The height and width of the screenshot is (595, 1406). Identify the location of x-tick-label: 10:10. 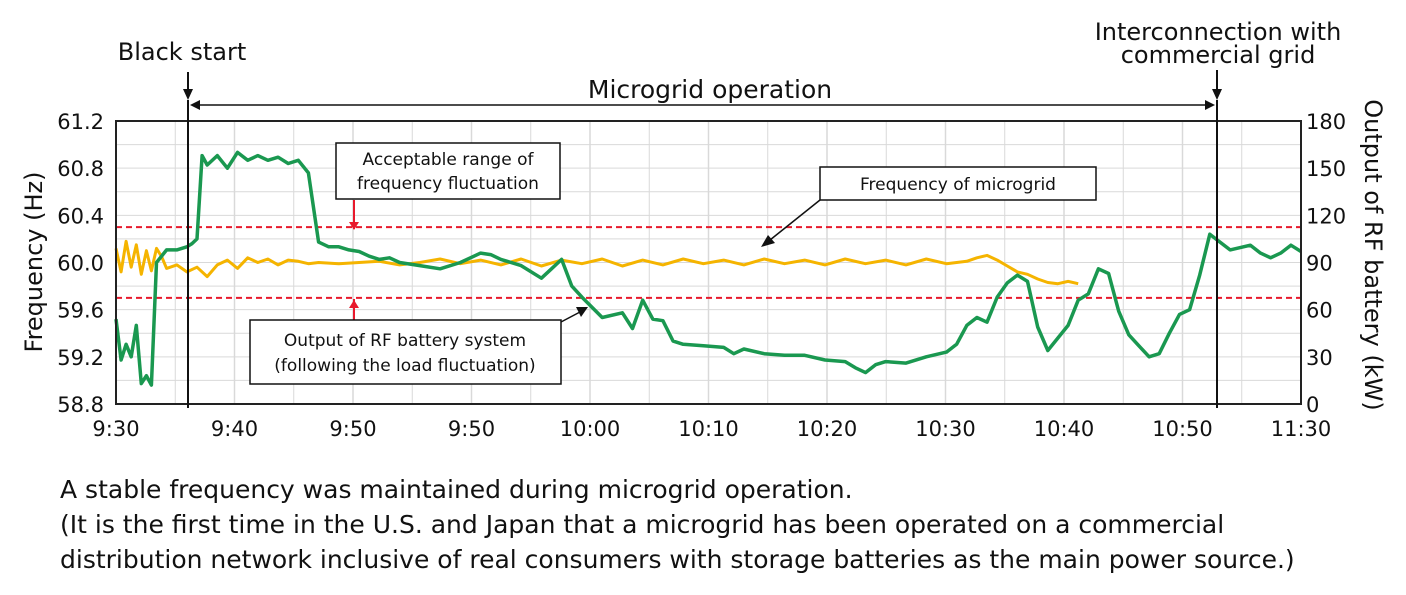
(708, 429).